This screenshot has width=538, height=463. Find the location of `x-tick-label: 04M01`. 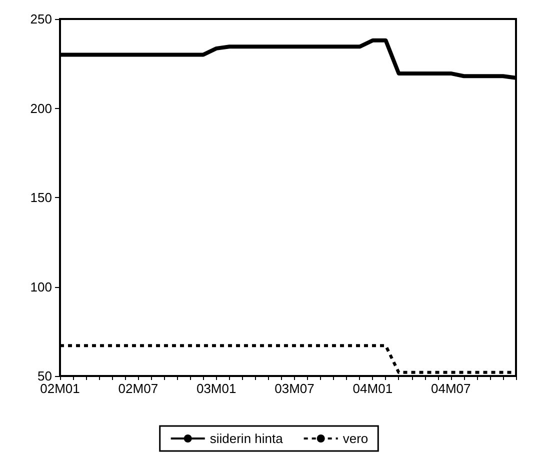

x-tick-label: 04M01 is located at coordinates (372, 388).